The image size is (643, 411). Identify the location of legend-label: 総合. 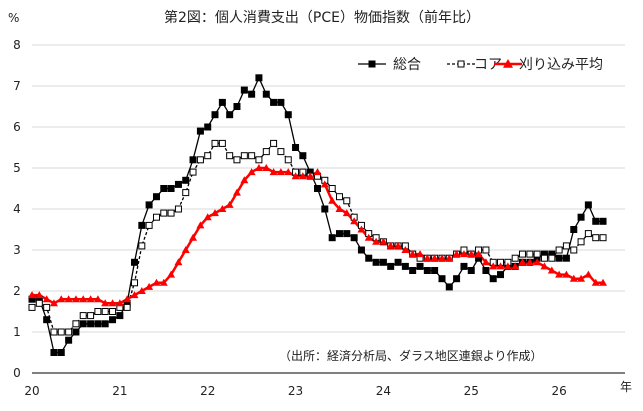
(407, 65).